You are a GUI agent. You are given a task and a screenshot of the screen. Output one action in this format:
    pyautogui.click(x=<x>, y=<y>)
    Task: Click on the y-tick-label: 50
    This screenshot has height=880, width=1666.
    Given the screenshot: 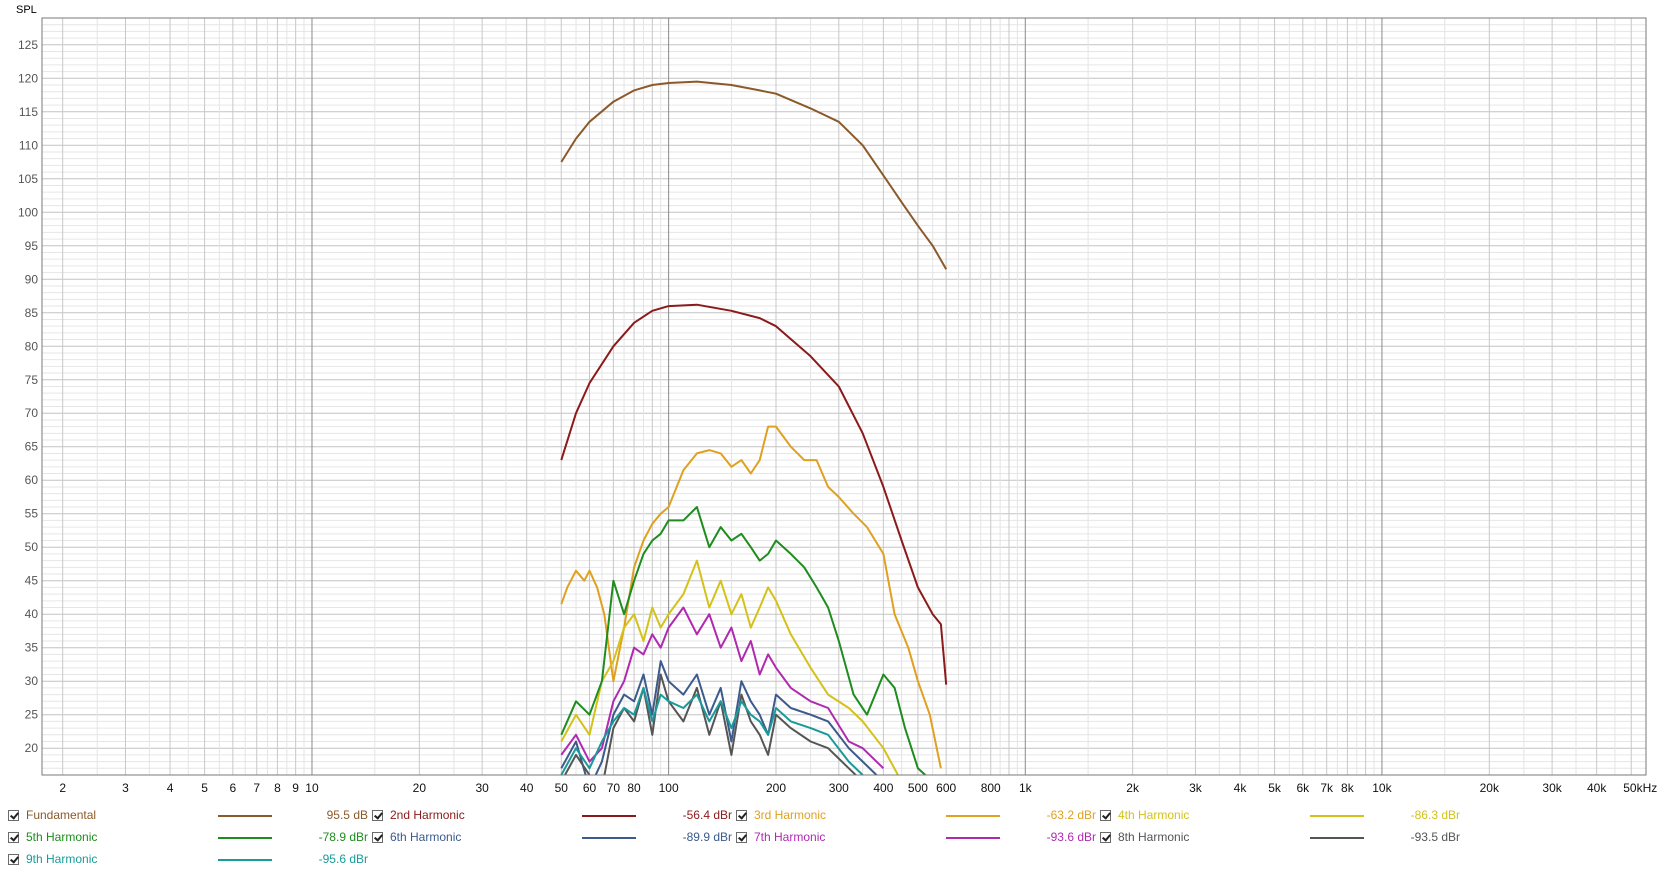 What is the action you would take?
    pyautogui.click(x=32, y=547)
    